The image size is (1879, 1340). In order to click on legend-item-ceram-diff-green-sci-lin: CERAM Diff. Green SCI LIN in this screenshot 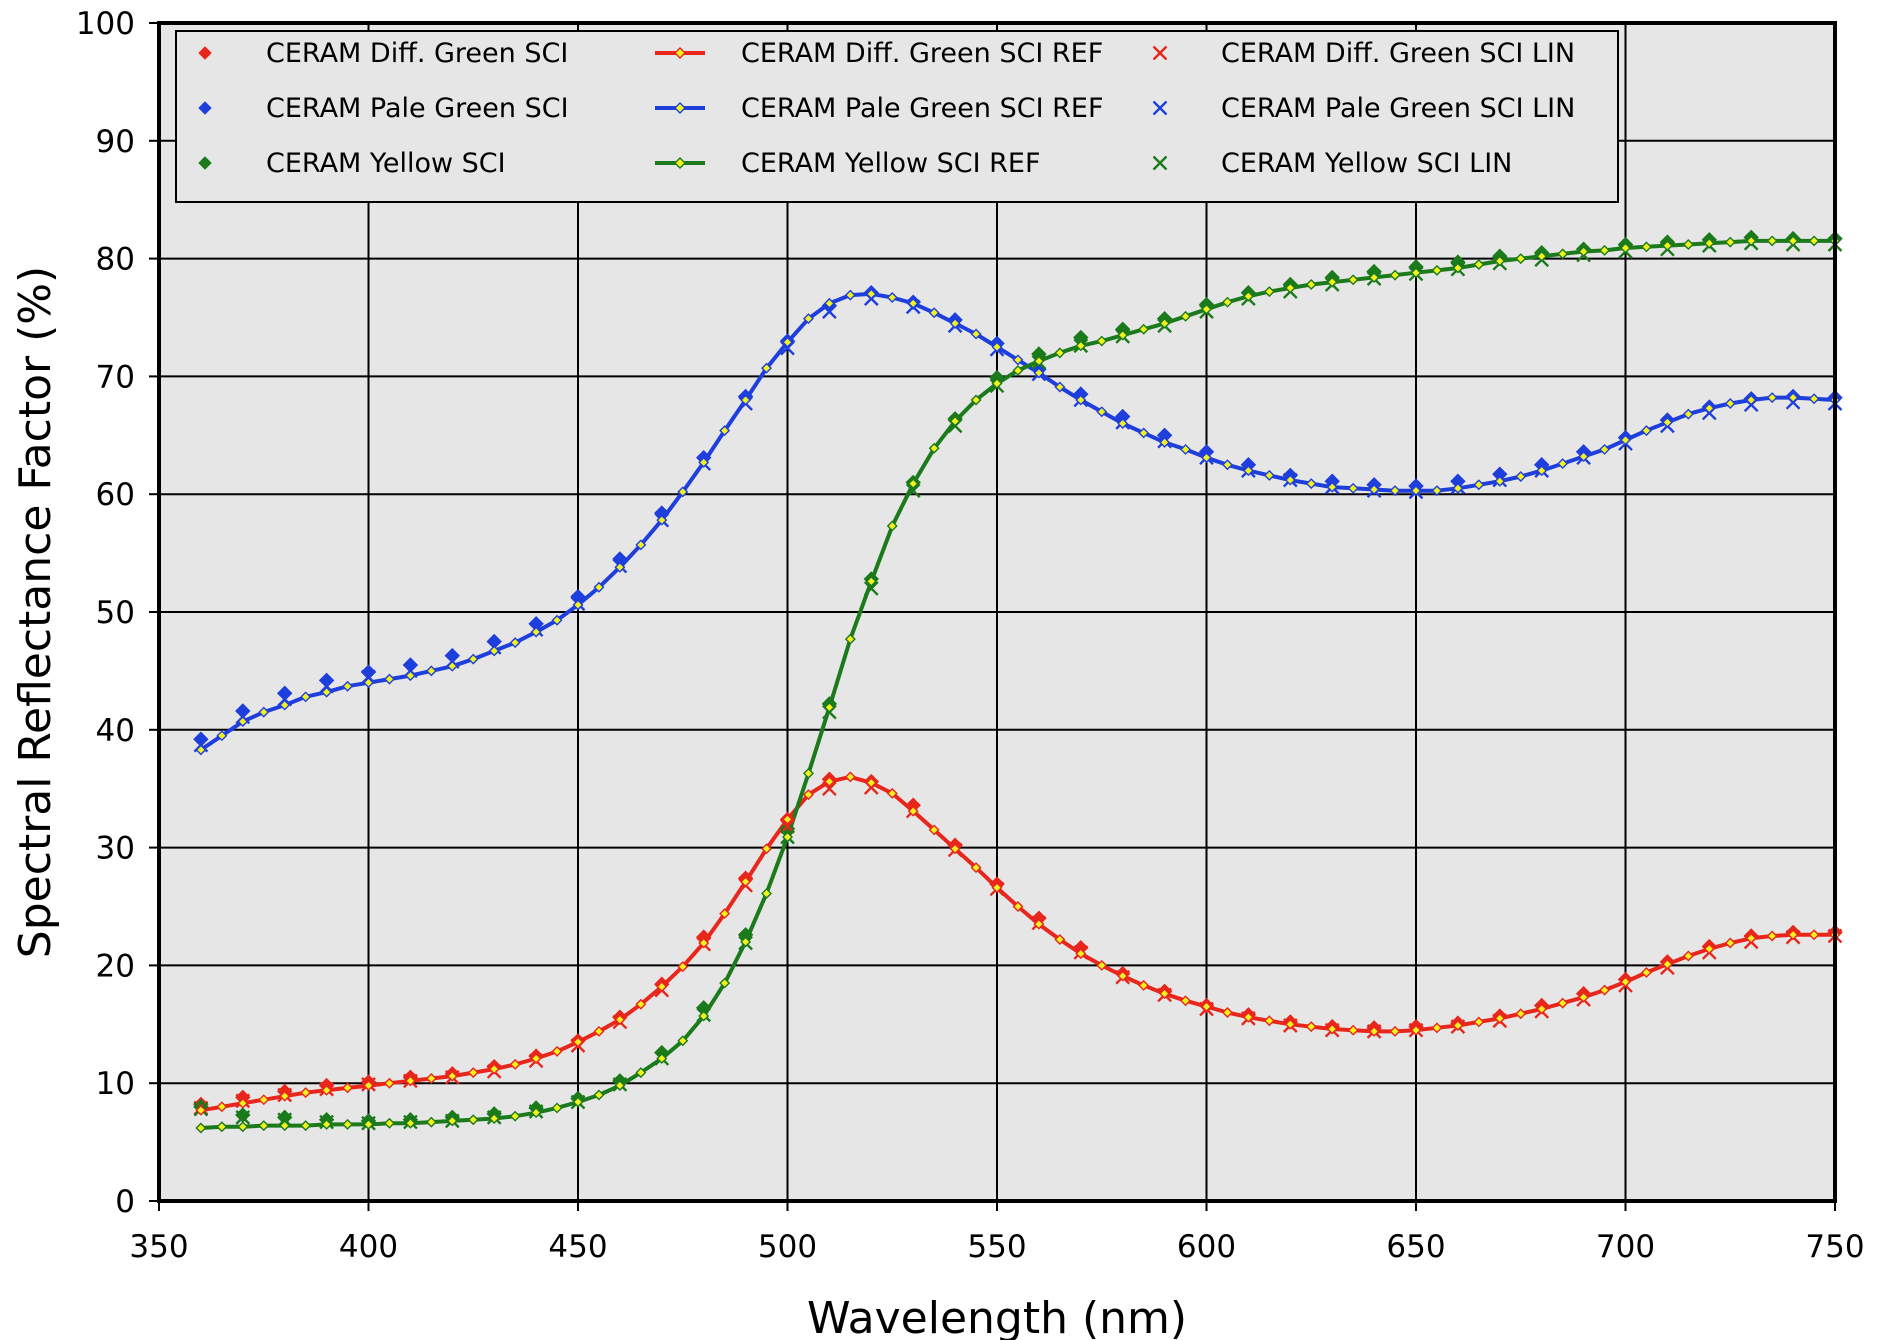, I will do `click(1363, 53)`.